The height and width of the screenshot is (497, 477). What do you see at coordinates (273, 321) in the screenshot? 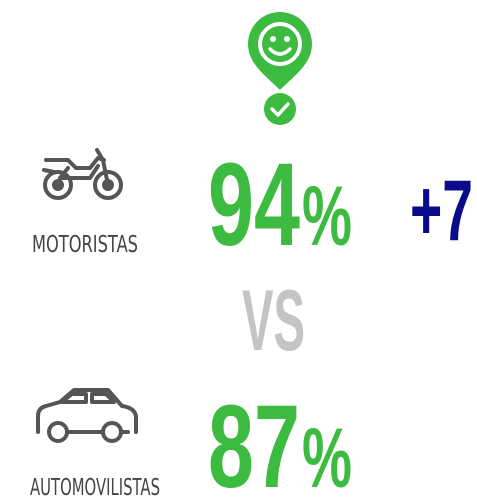
I see `versus: VS` at bounding box center [273, 321].